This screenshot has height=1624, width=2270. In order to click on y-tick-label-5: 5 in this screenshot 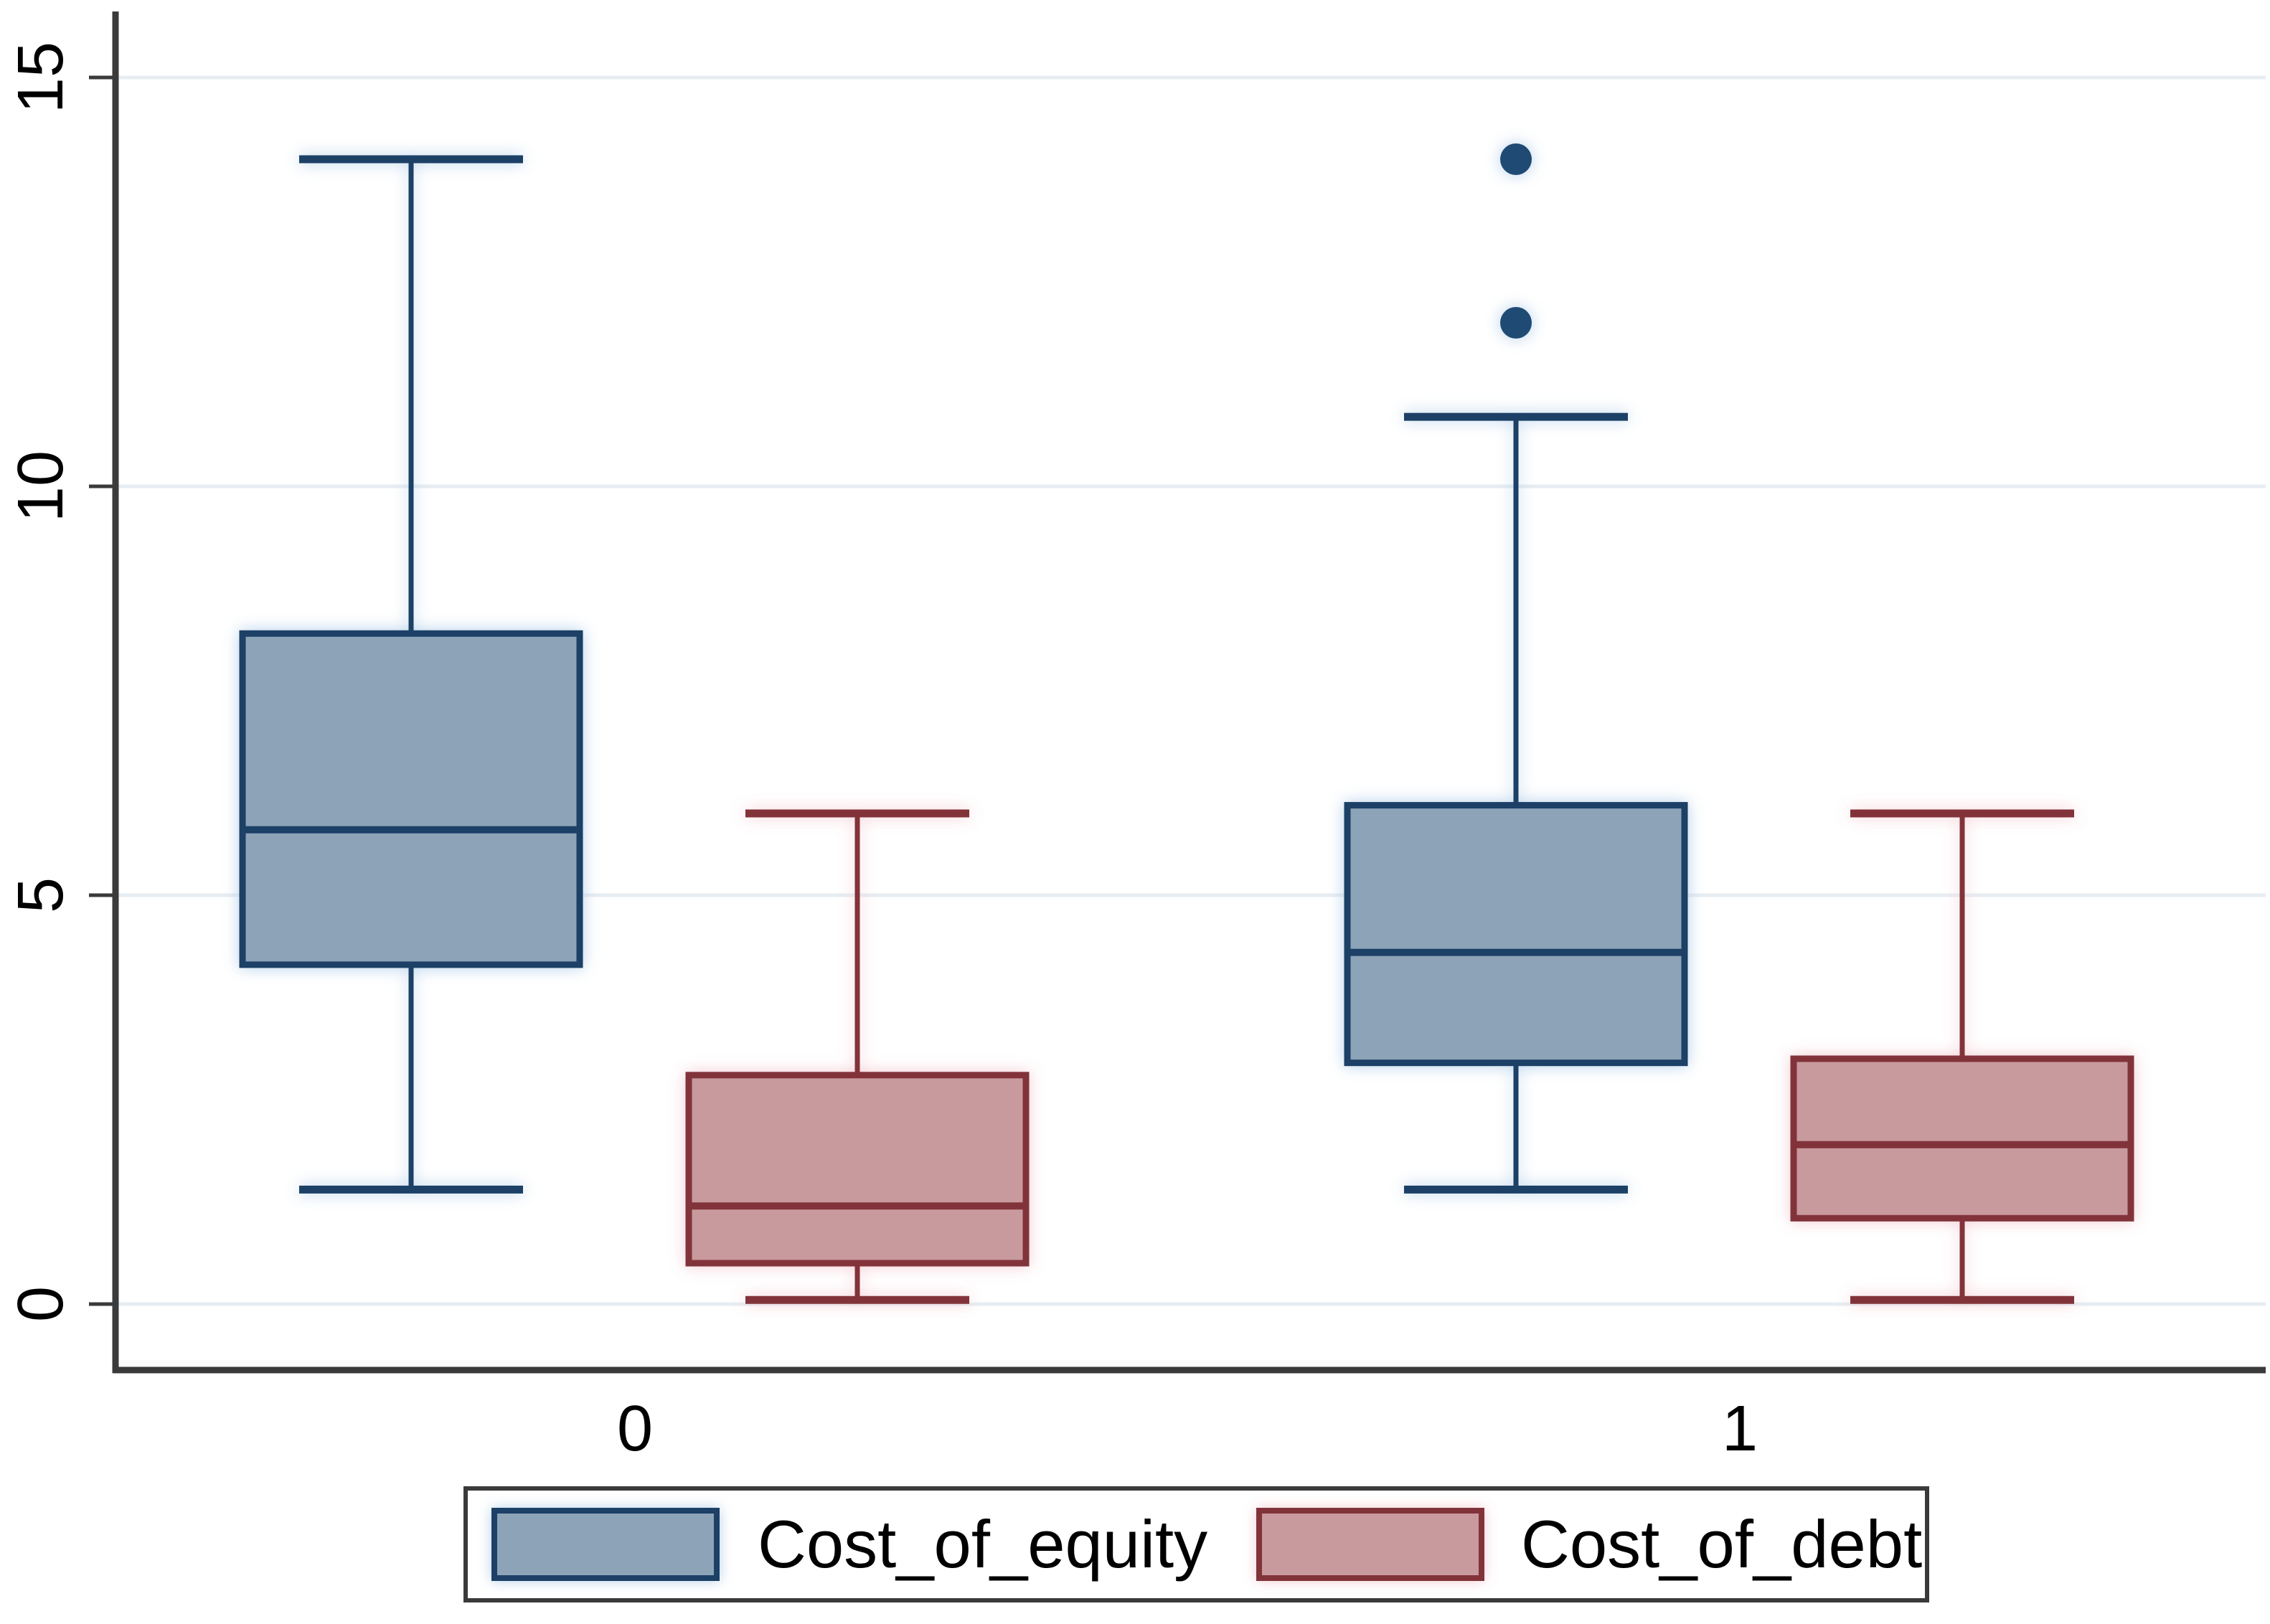, I will do `click(41, 895)`.